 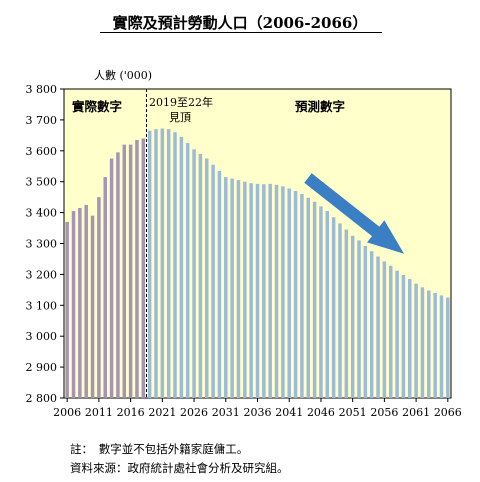 What do you see at coordinates (416, 340) in the screenshot?
I see `bar-projected-2061` at bounding box center [416, 340].